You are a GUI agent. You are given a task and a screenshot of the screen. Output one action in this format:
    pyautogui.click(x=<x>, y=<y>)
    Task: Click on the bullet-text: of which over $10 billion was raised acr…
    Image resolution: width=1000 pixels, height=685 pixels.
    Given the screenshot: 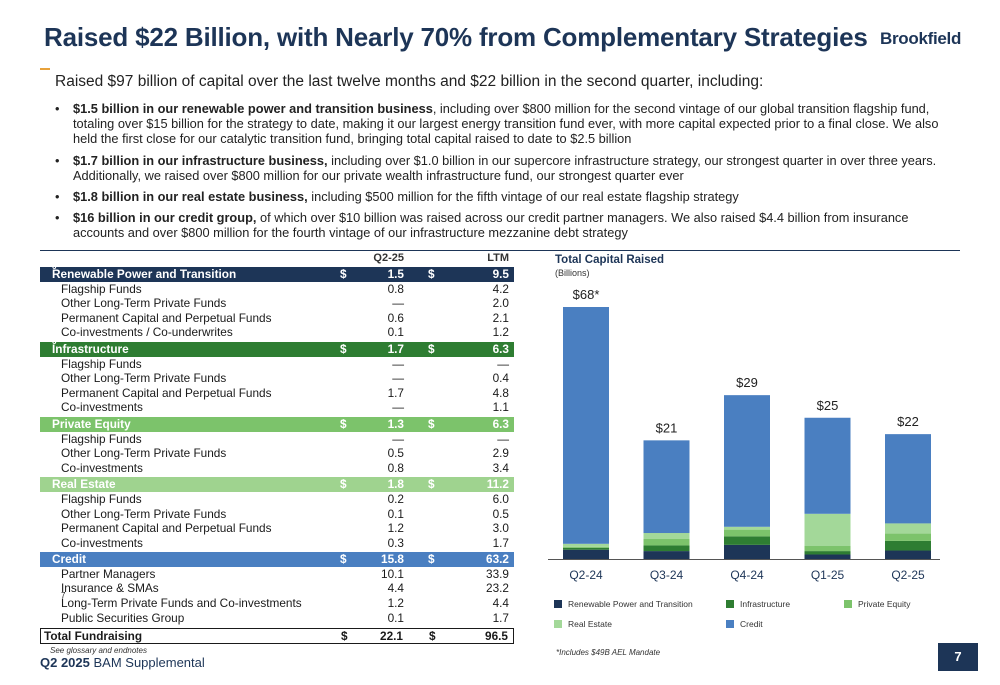 What is the action you would take?
    pyautogui.click(x=491, y=225)
    